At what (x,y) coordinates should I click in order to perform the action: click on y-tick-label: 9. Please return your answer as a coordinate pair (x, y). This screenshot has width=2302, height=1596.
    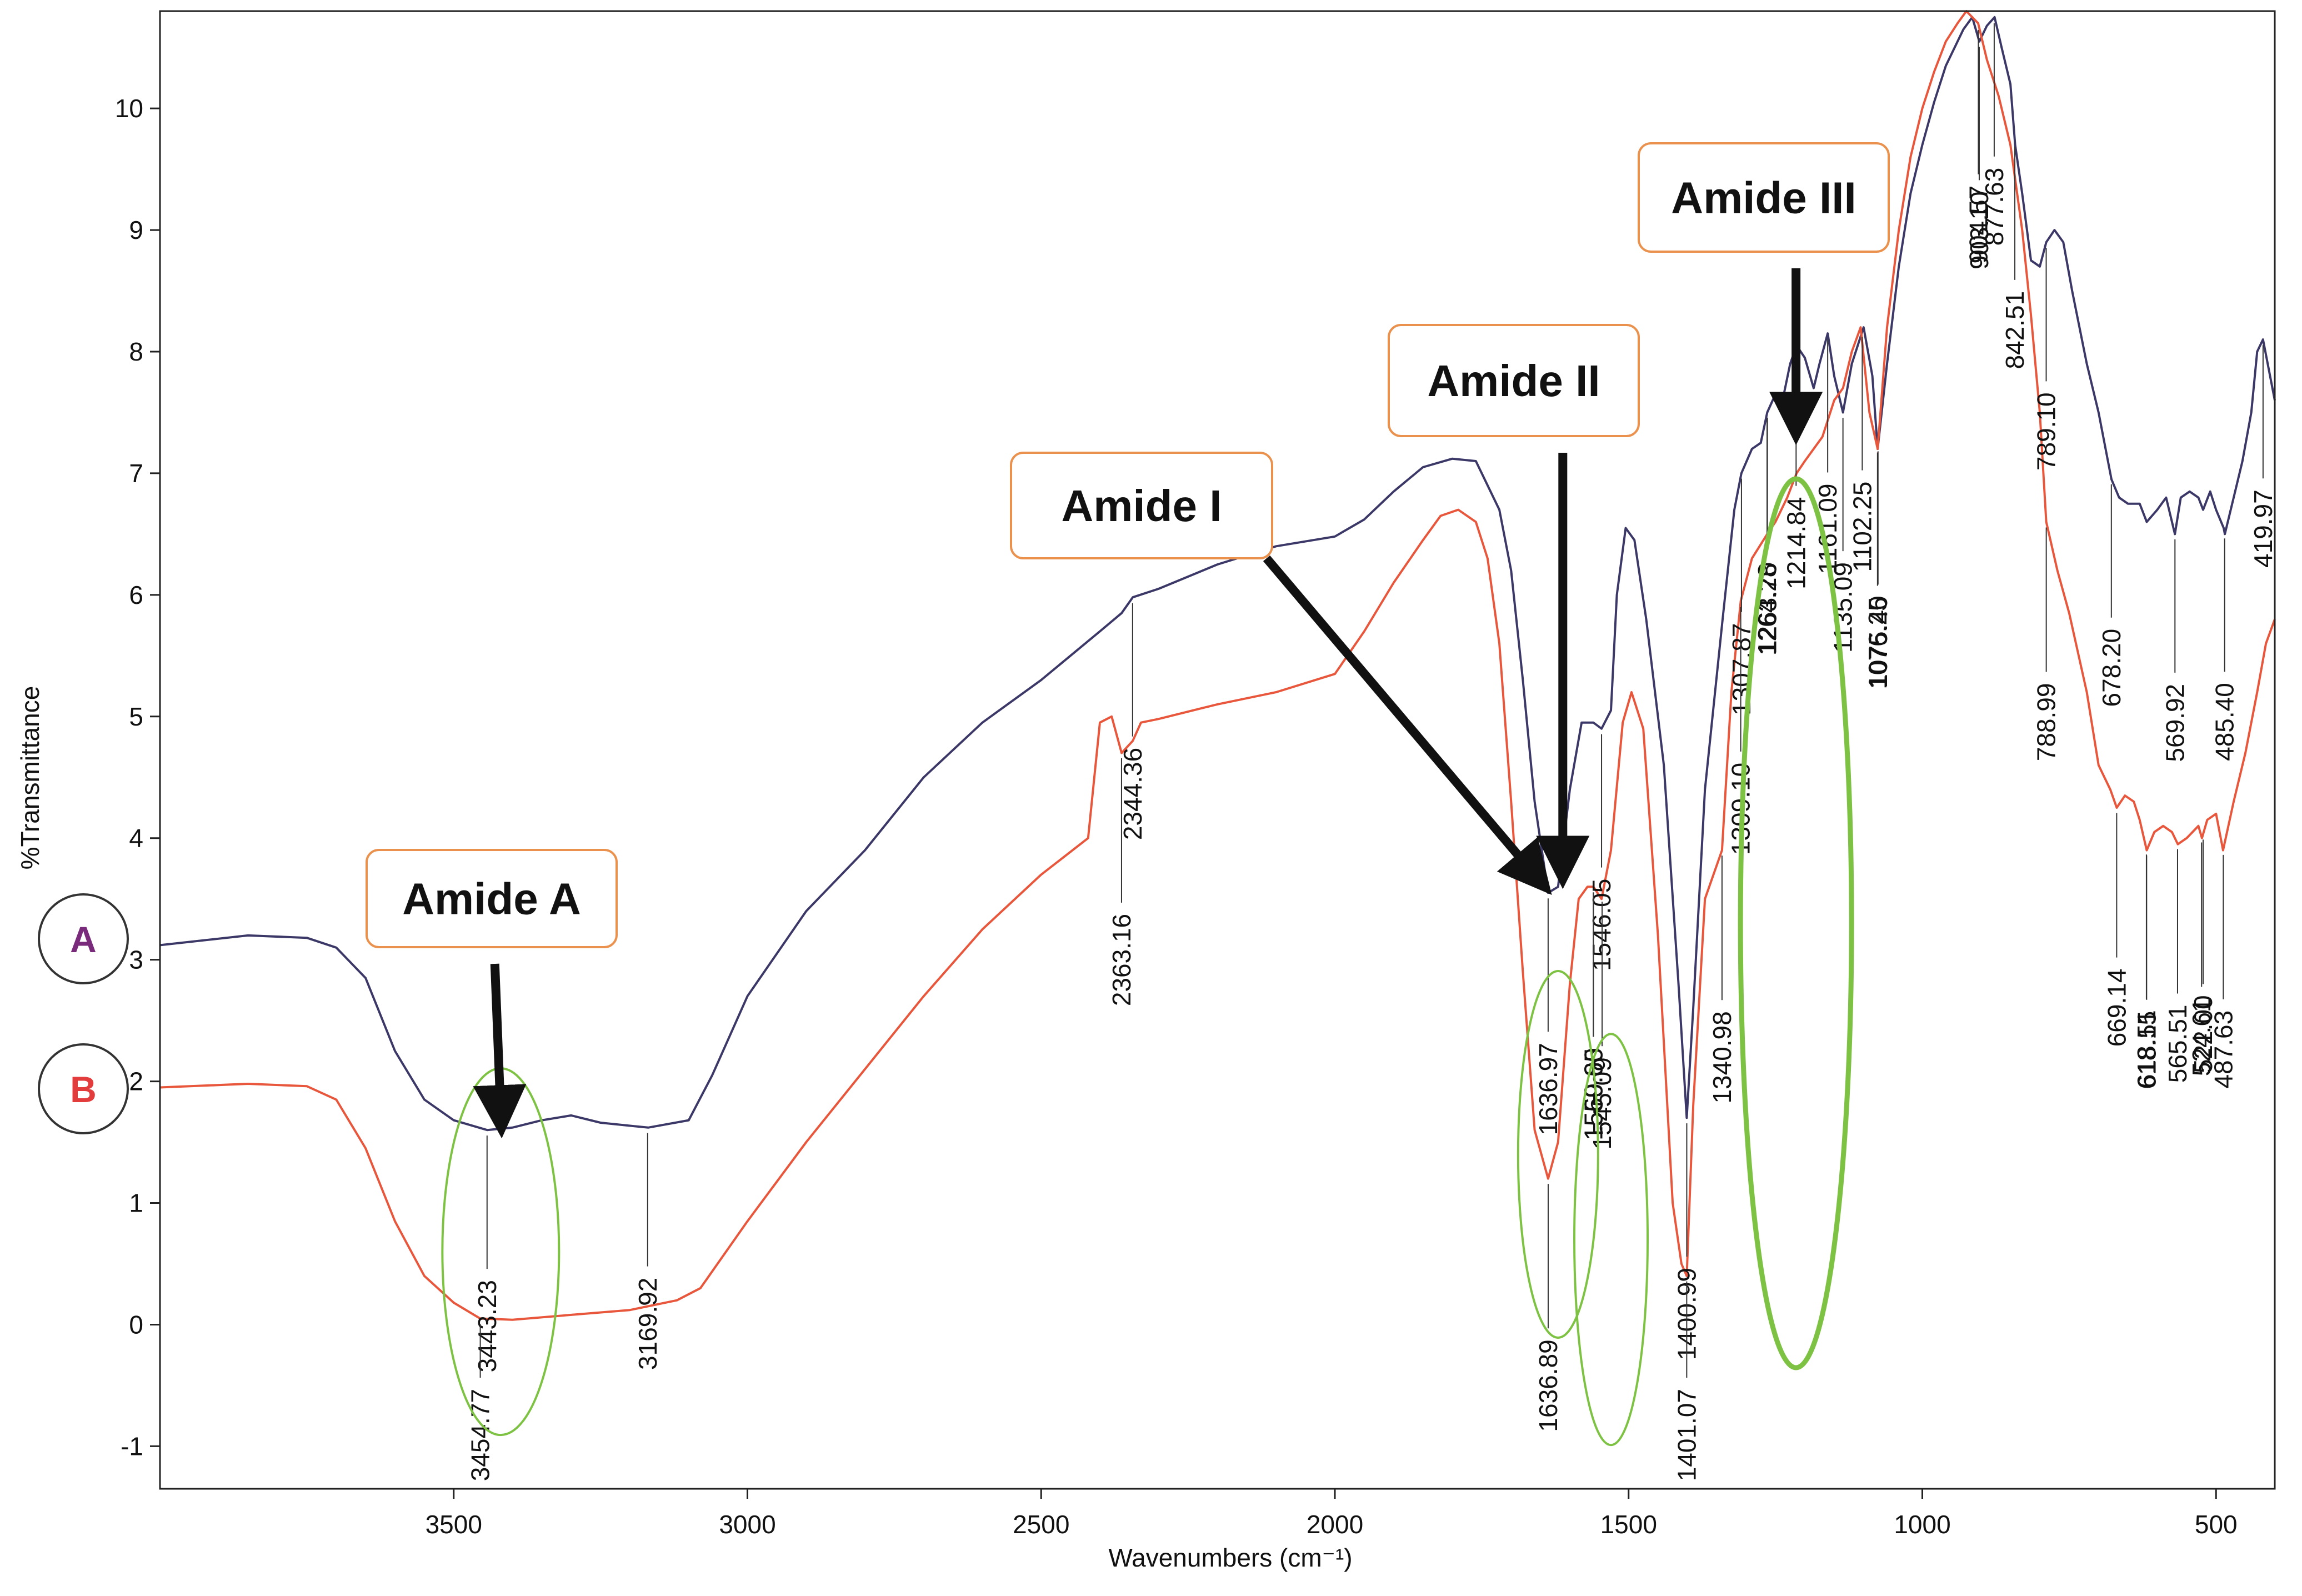
    Looking at the image, I should click on (136, 230).